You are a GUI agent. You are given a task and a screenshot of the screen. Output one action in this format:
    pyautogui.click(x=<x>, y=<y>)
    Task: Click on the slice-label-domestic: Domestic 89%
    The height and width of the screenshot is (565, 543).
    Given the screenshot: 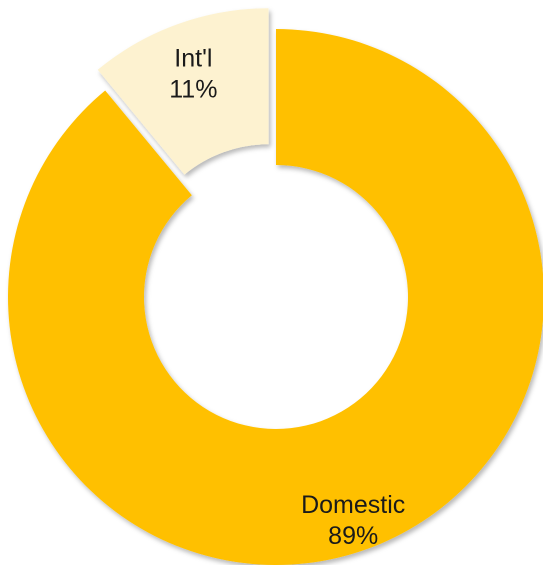 What is the action you would take?
    pyautogui.click(x=353, y=520)
    